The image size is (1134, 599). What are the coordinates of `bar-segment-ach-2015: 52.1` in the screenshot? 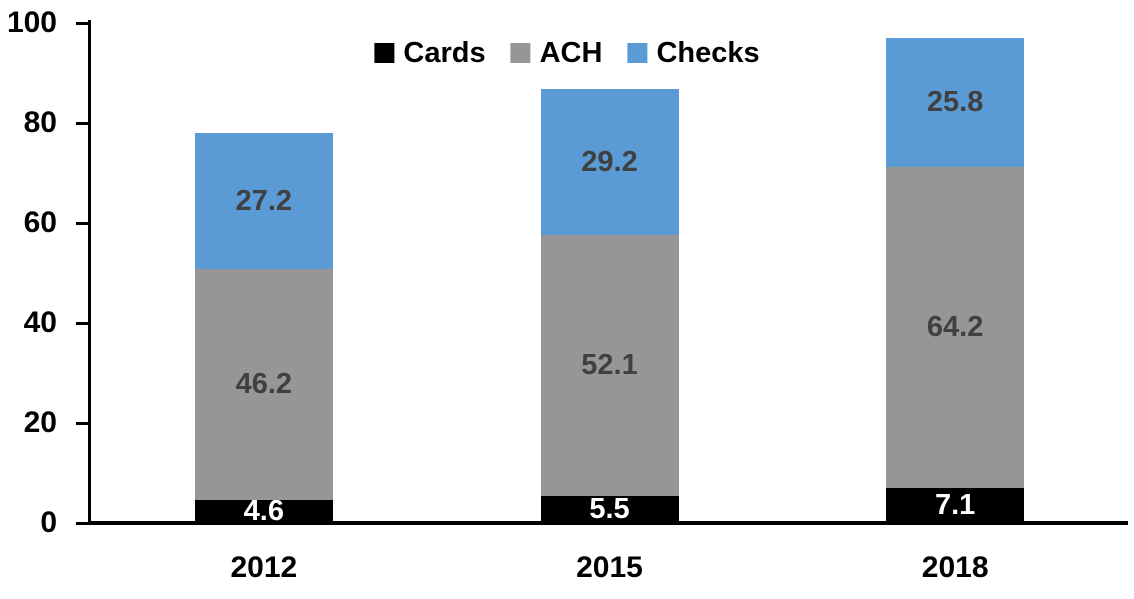 It's located at (609, 365).